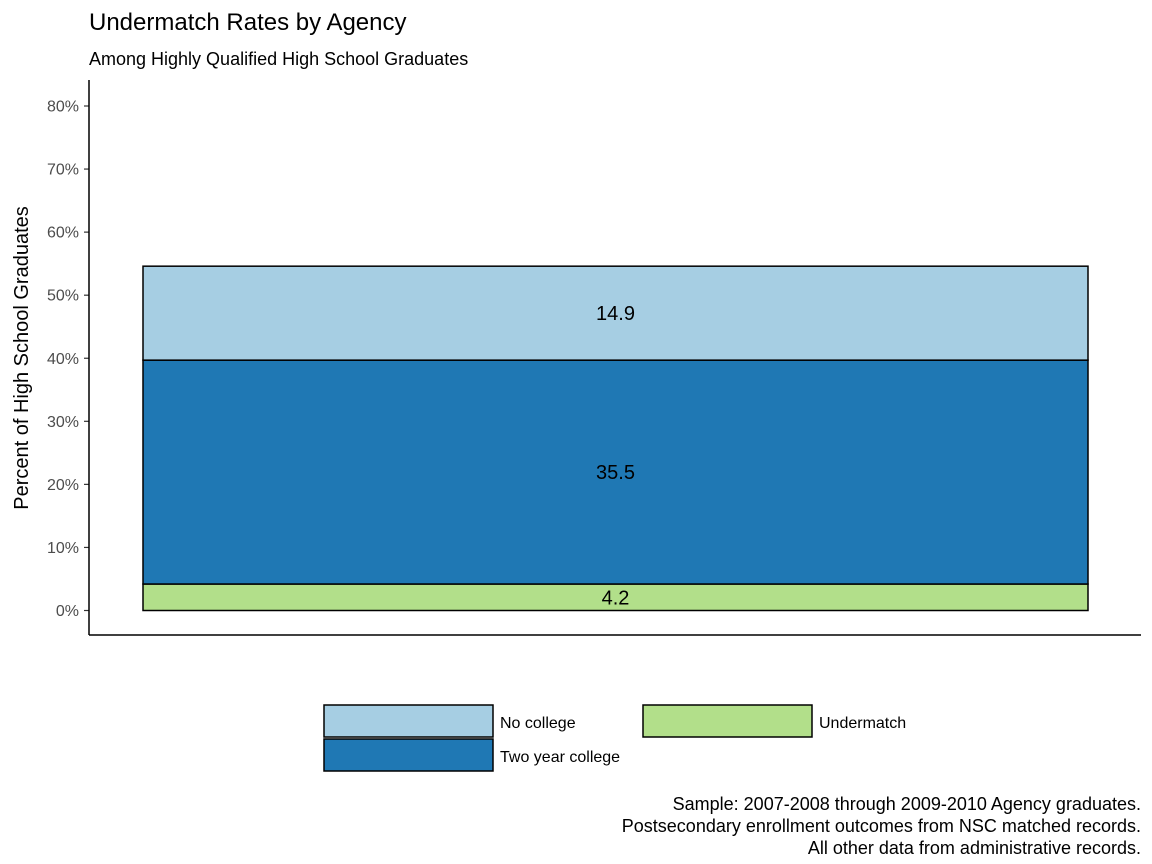 The image size is (1152, 864). Describe the element at coordinates (614, 738) in the screenshot. I see `legend: No college Two year college Undermatch` at that location.